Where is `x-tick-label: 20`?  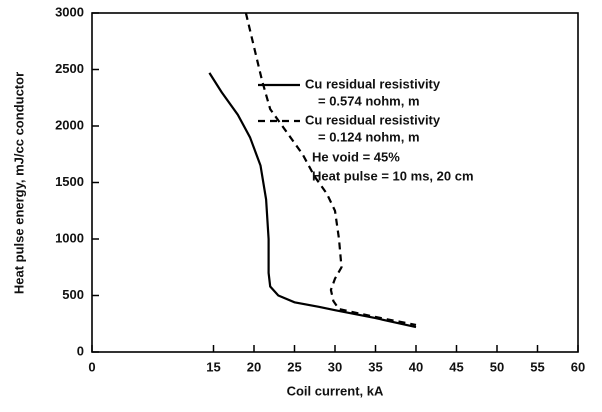
x-tick-label: 20 is located at coordinates (254, 366).